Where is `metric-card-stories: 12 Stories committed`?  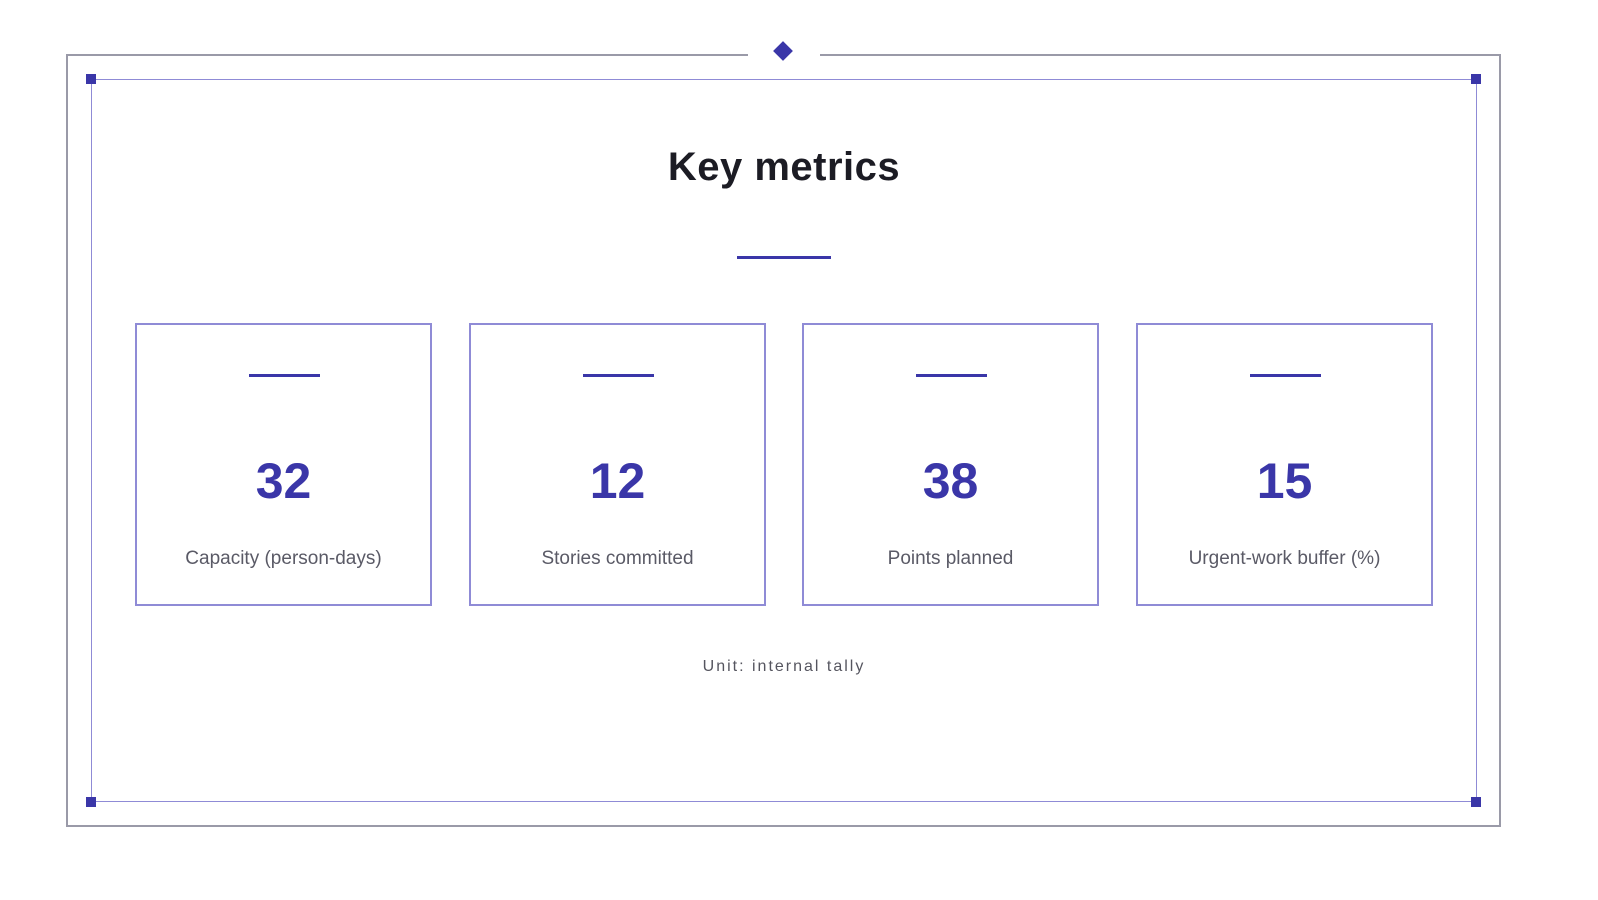 metric-card-stories: 12 Stories committed is located at coordinates (617, 464).